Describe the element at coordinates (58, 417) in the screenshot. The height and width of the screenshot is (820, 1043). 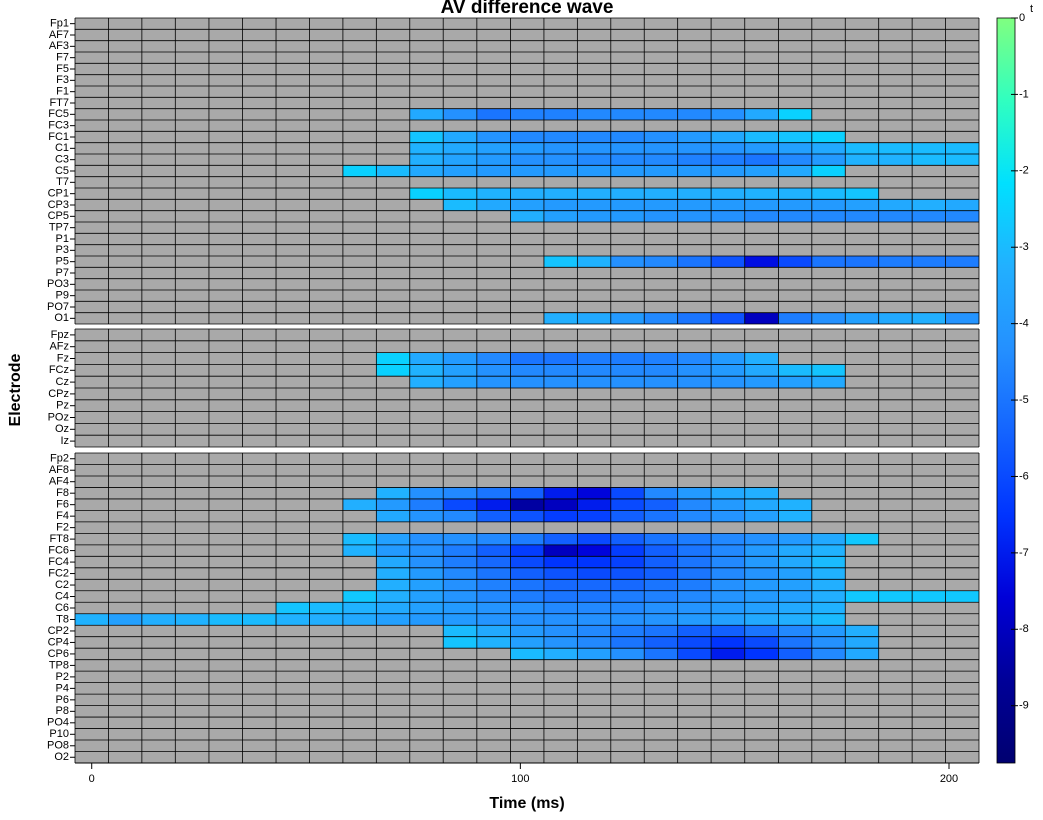
I see `electrode-label: POz` at that location.